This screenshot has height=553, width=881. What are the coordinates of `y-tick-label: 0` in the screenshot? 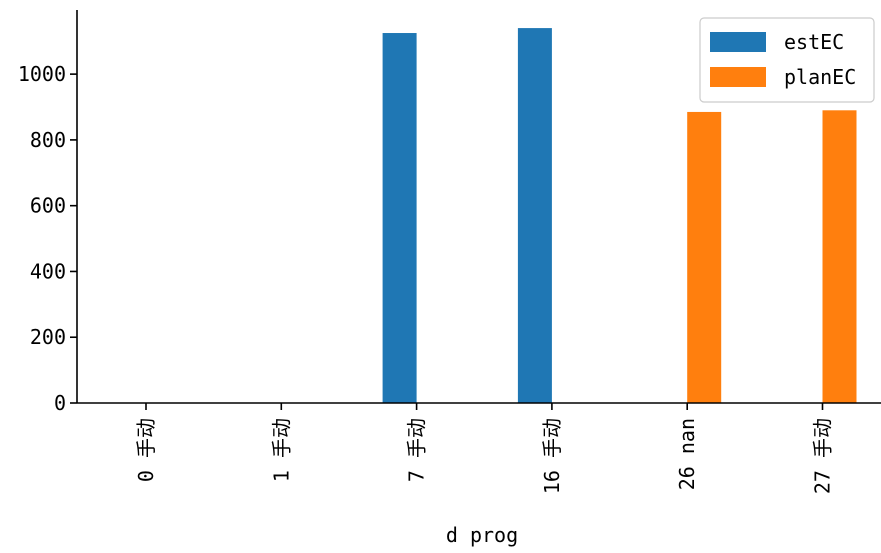 It's located at (60, 403).